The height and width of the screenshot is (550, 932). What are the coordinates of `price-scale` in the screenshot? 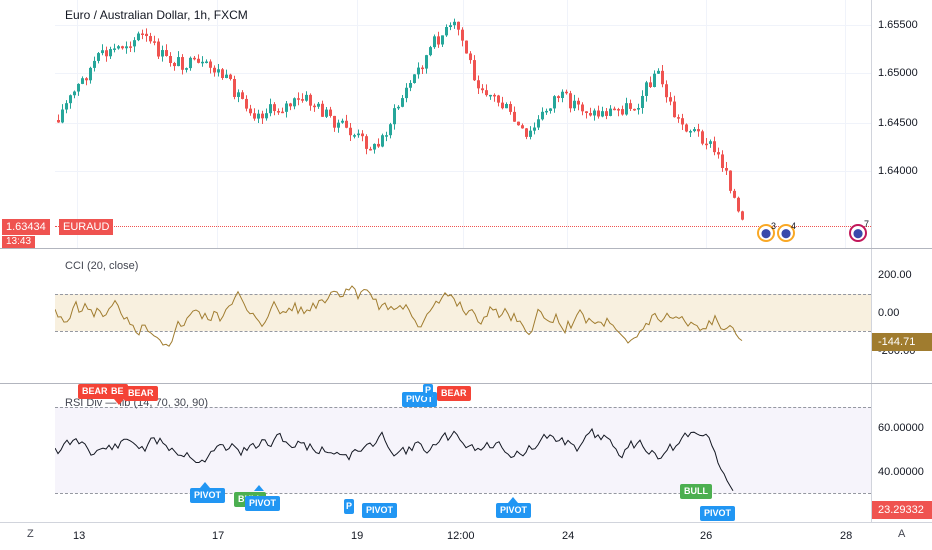 It's located at (901, 124).